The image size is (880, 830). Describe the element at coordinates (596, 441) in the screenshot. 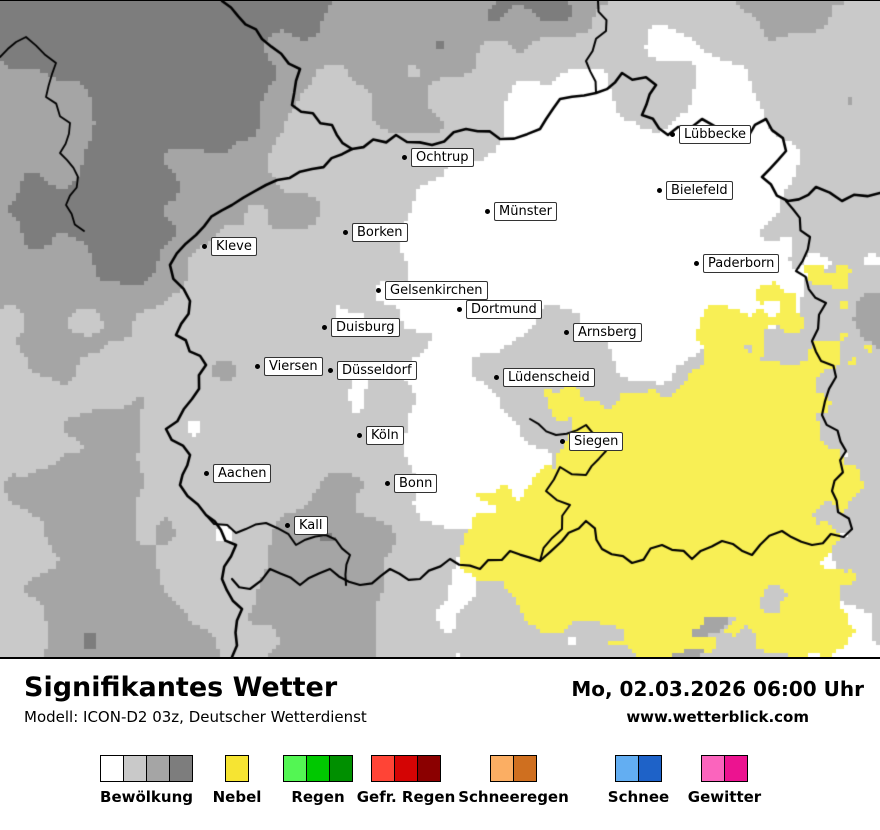

I see `city-label: Siegen` at that location.